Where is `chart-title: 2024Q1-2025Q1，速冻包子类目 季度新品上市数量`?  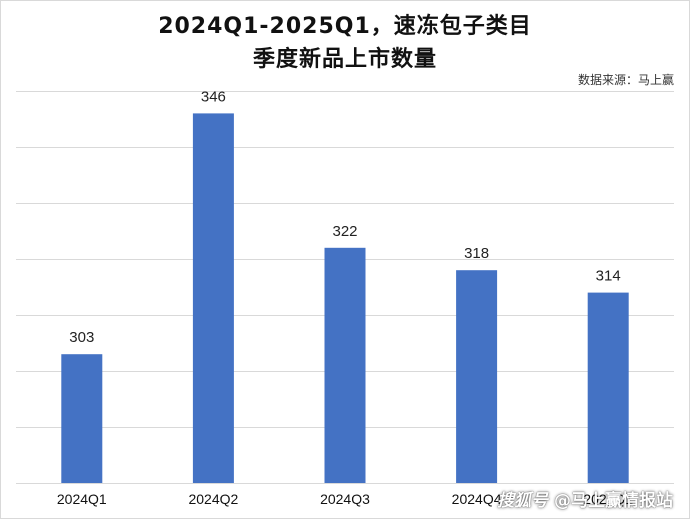 chart-title: 2024Q1-2025Q1，速冻包子类目 季度新品上市数量 is located at coordinates (345, 43).